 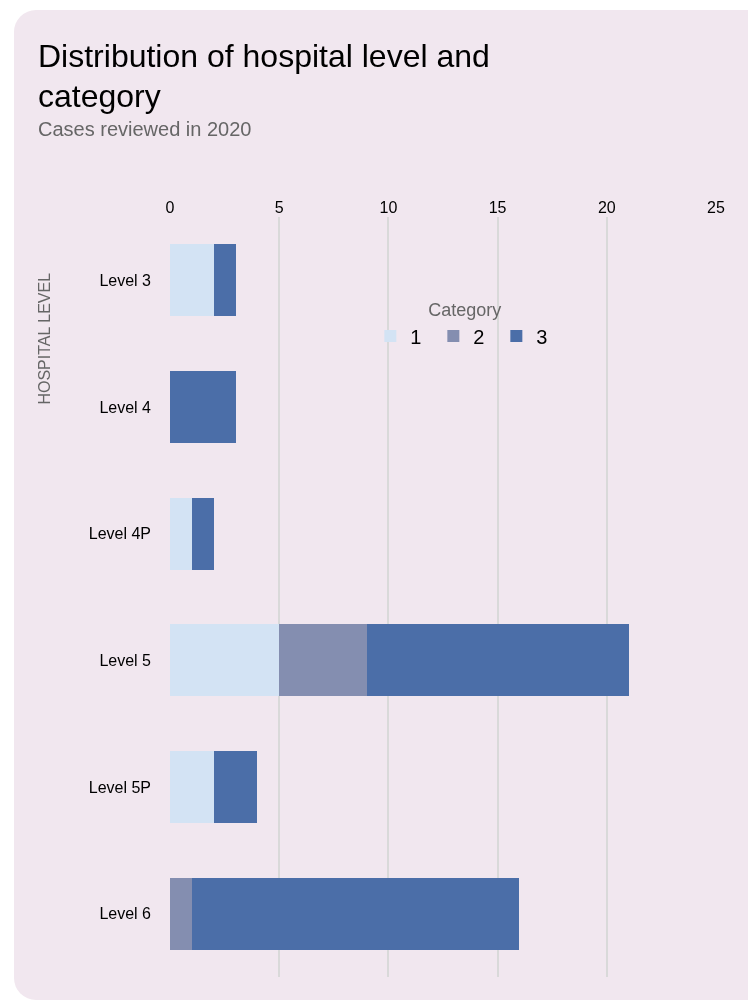 What do you see at coordinates (125, 280) in the screenshot?
I see `y-tick-label: Level 3` at bounding box center [125, 280].